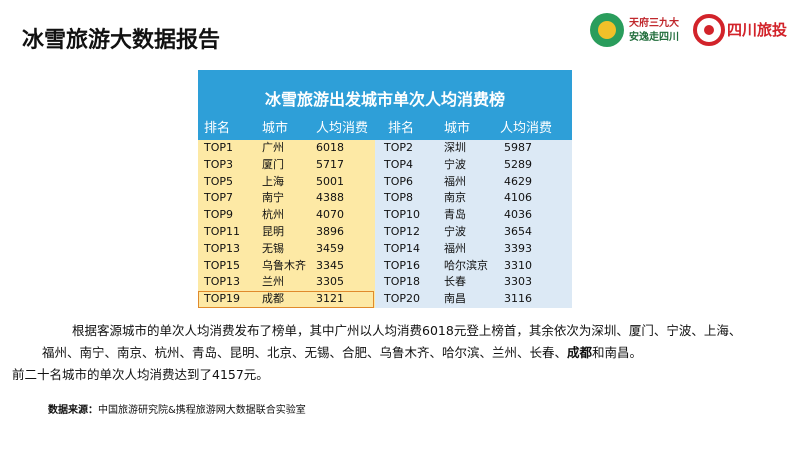 This screenshot has height=450, width=800. I want to click on table-cell: TOP19, so click(222, 299).